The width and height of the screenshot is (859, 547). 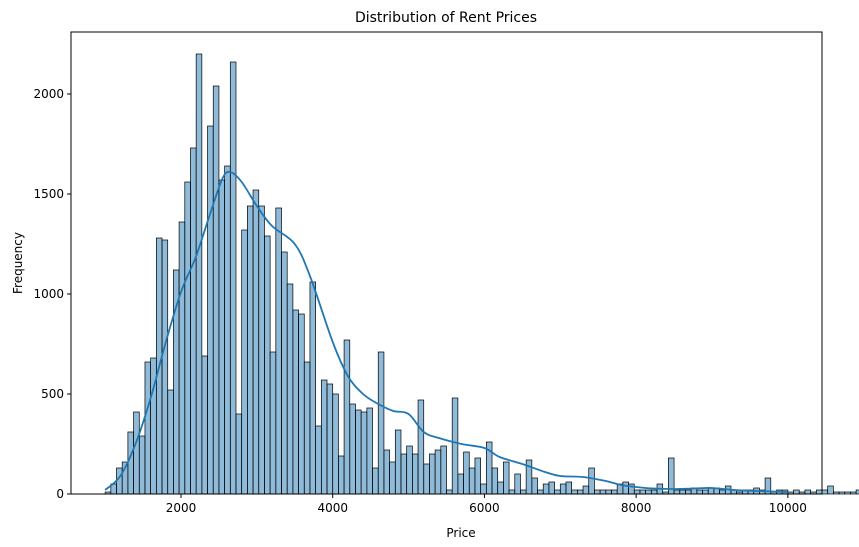 What do you see at coordinates (18, 263) in the screenshot?
I see `y-axis-label: Frequency` at bounding box center [18, 263].